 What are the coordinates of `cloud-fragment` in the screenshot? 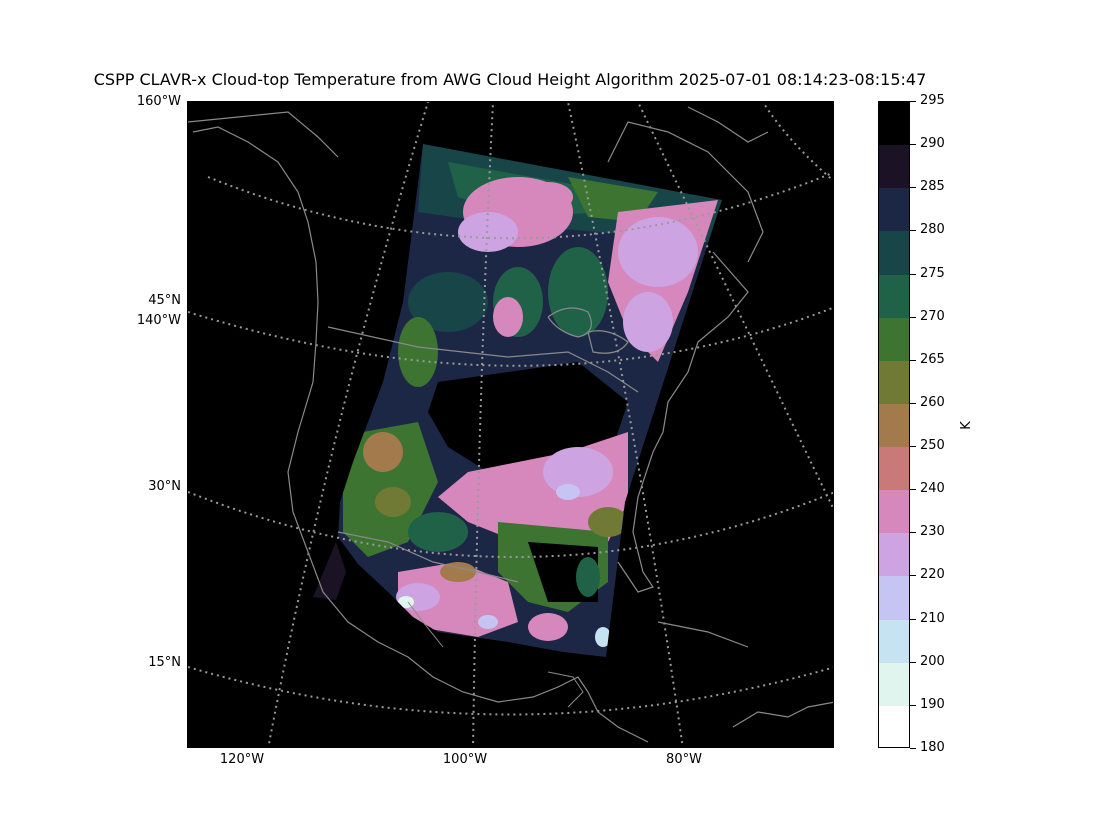 It's located at (329, 571).